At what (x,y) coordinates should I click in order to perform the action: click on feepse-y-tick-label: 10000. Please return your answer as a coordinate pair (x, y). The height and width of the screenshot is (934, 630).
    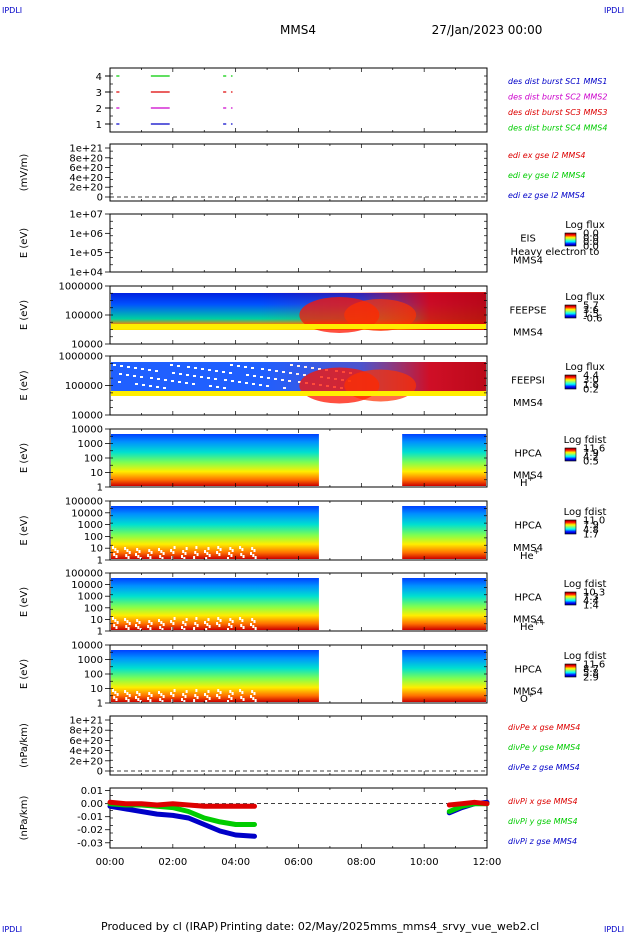
    Looking at the image, I should click on (87, 345).